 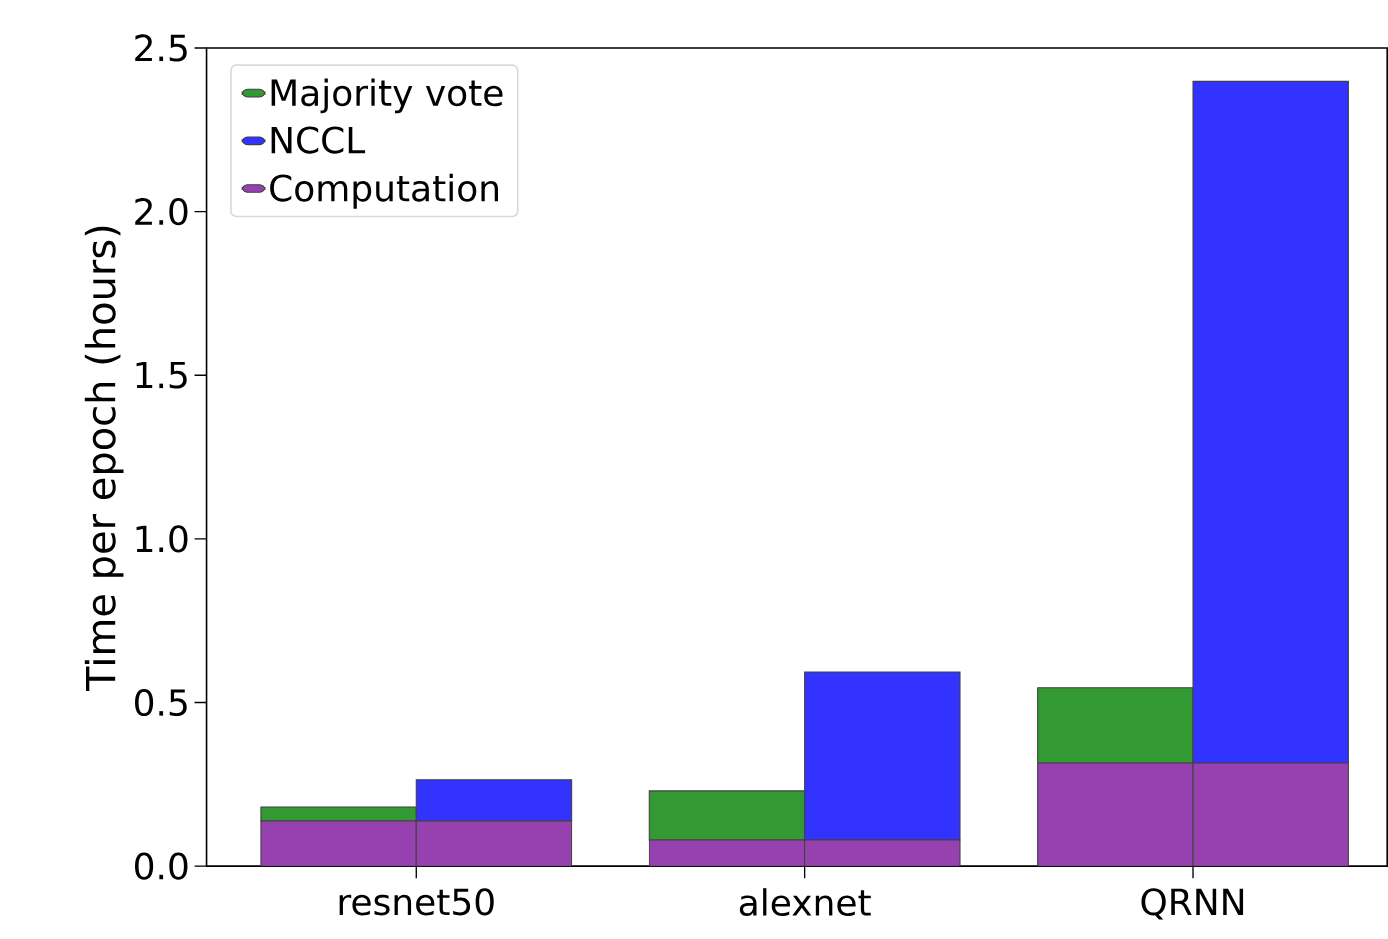 What do you see at coordinates (1192, 903) in the screenshot?
I see `x-tick-label: QRNN` at bounding box center [1192, 903].